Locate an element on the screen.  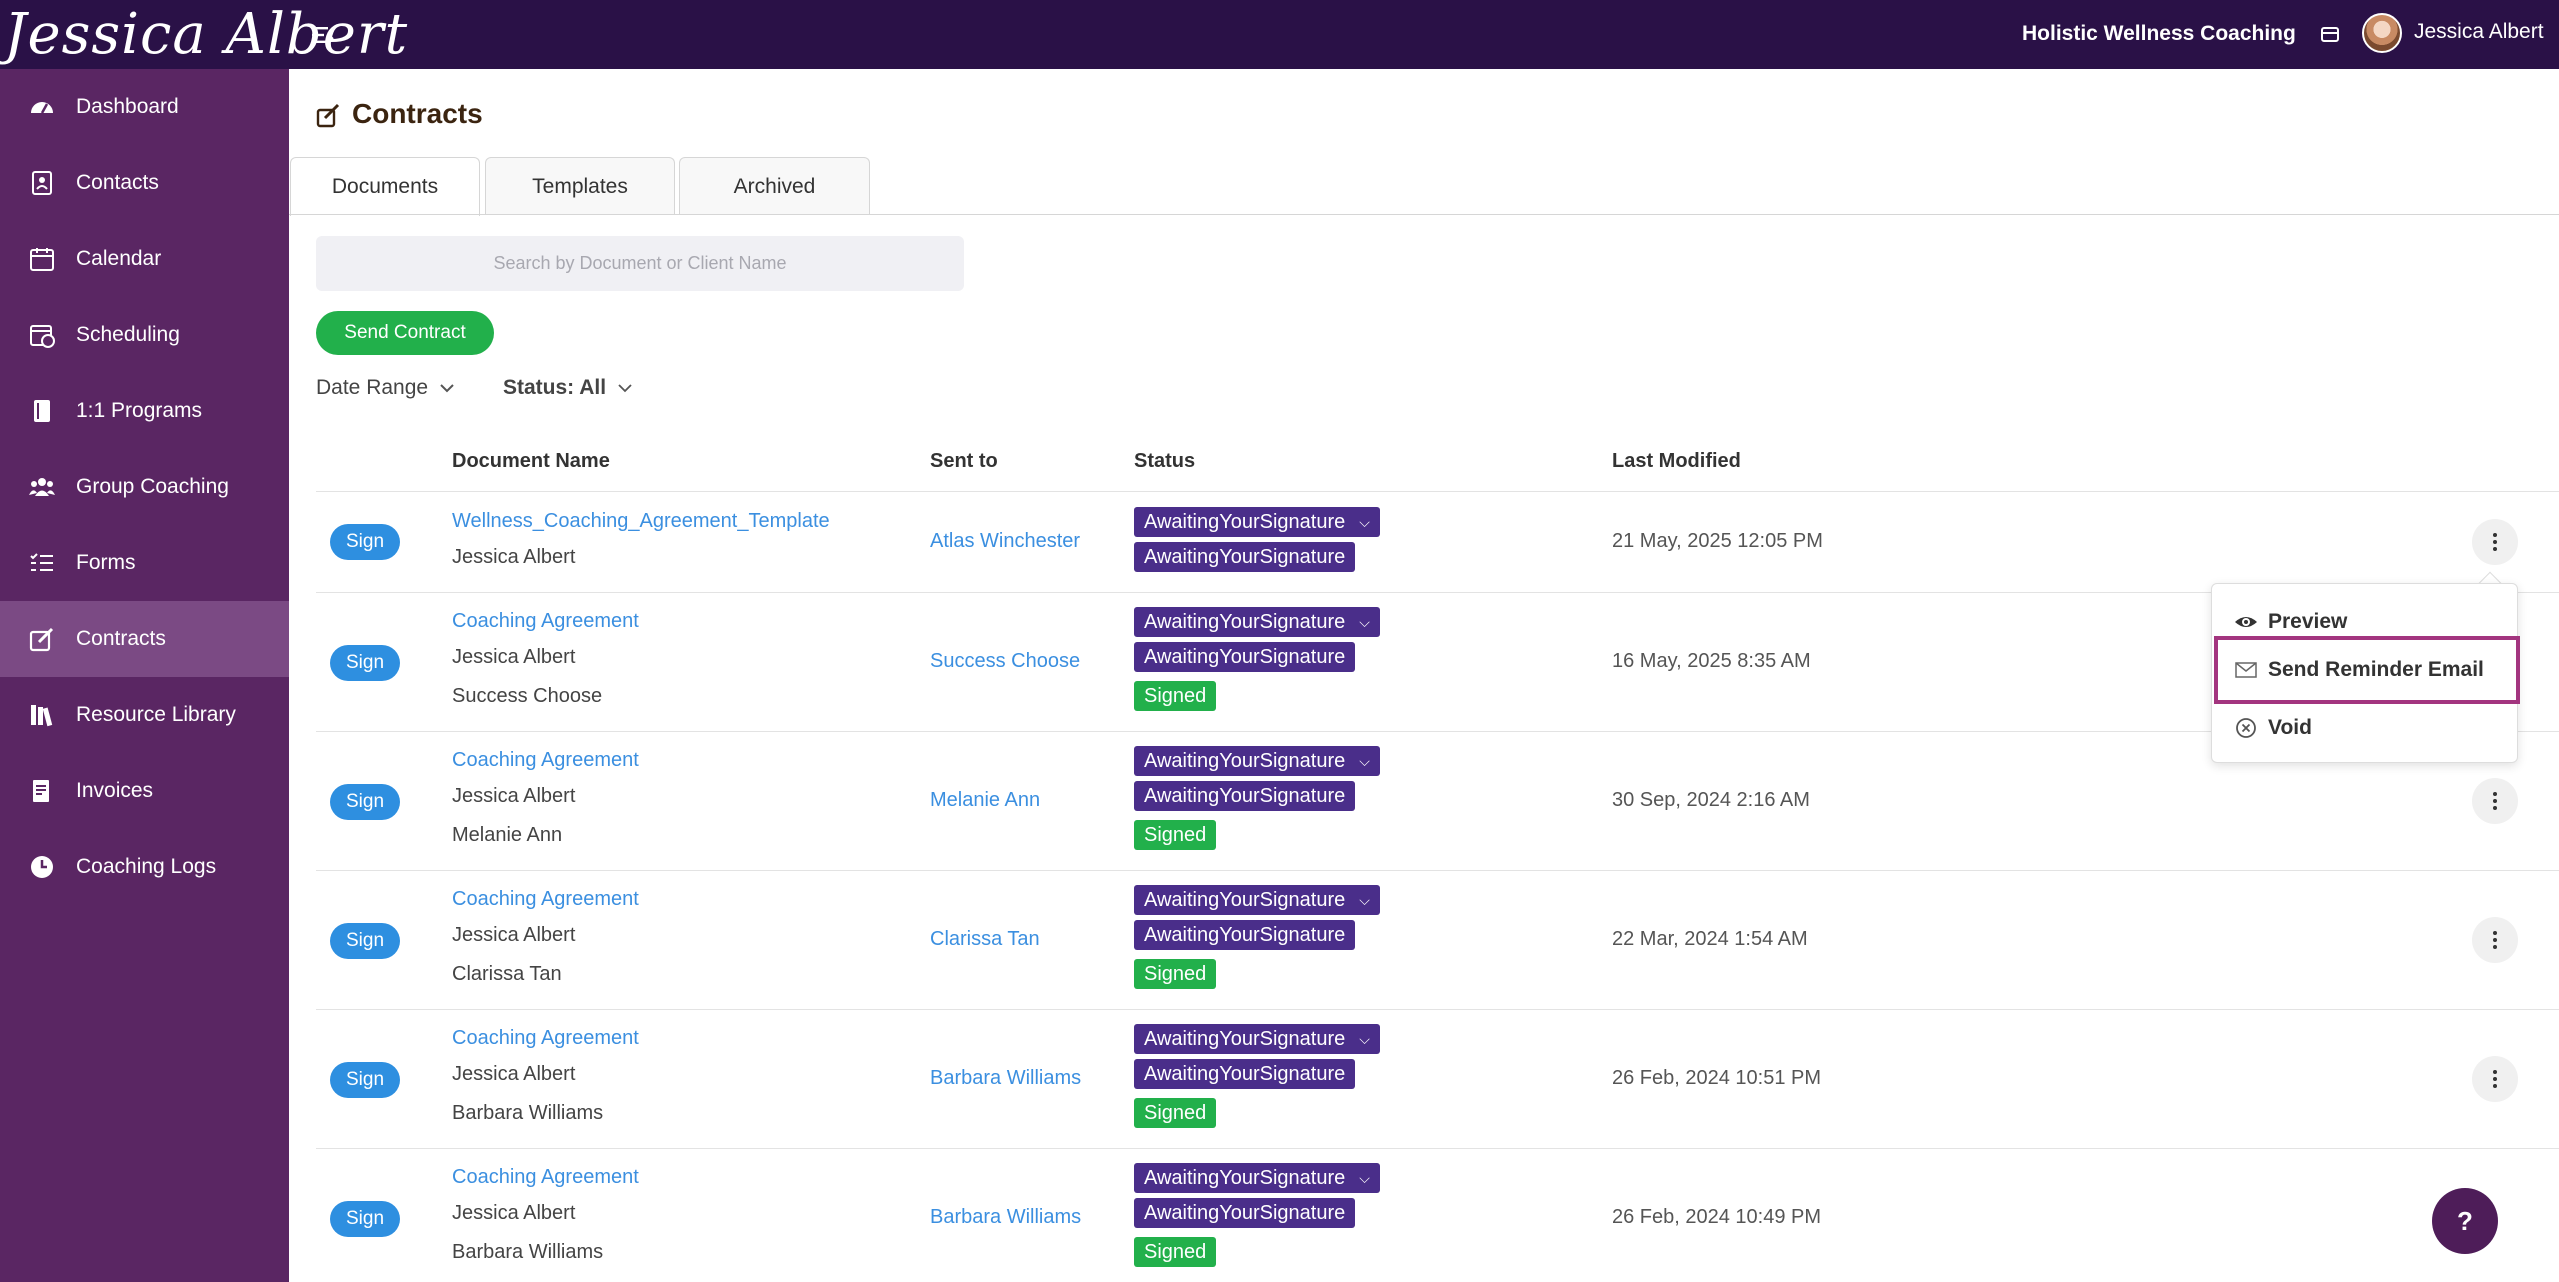
last-modified: 26 Feb, 2024 10:51 PM is located at coordinates (1717, 1078).